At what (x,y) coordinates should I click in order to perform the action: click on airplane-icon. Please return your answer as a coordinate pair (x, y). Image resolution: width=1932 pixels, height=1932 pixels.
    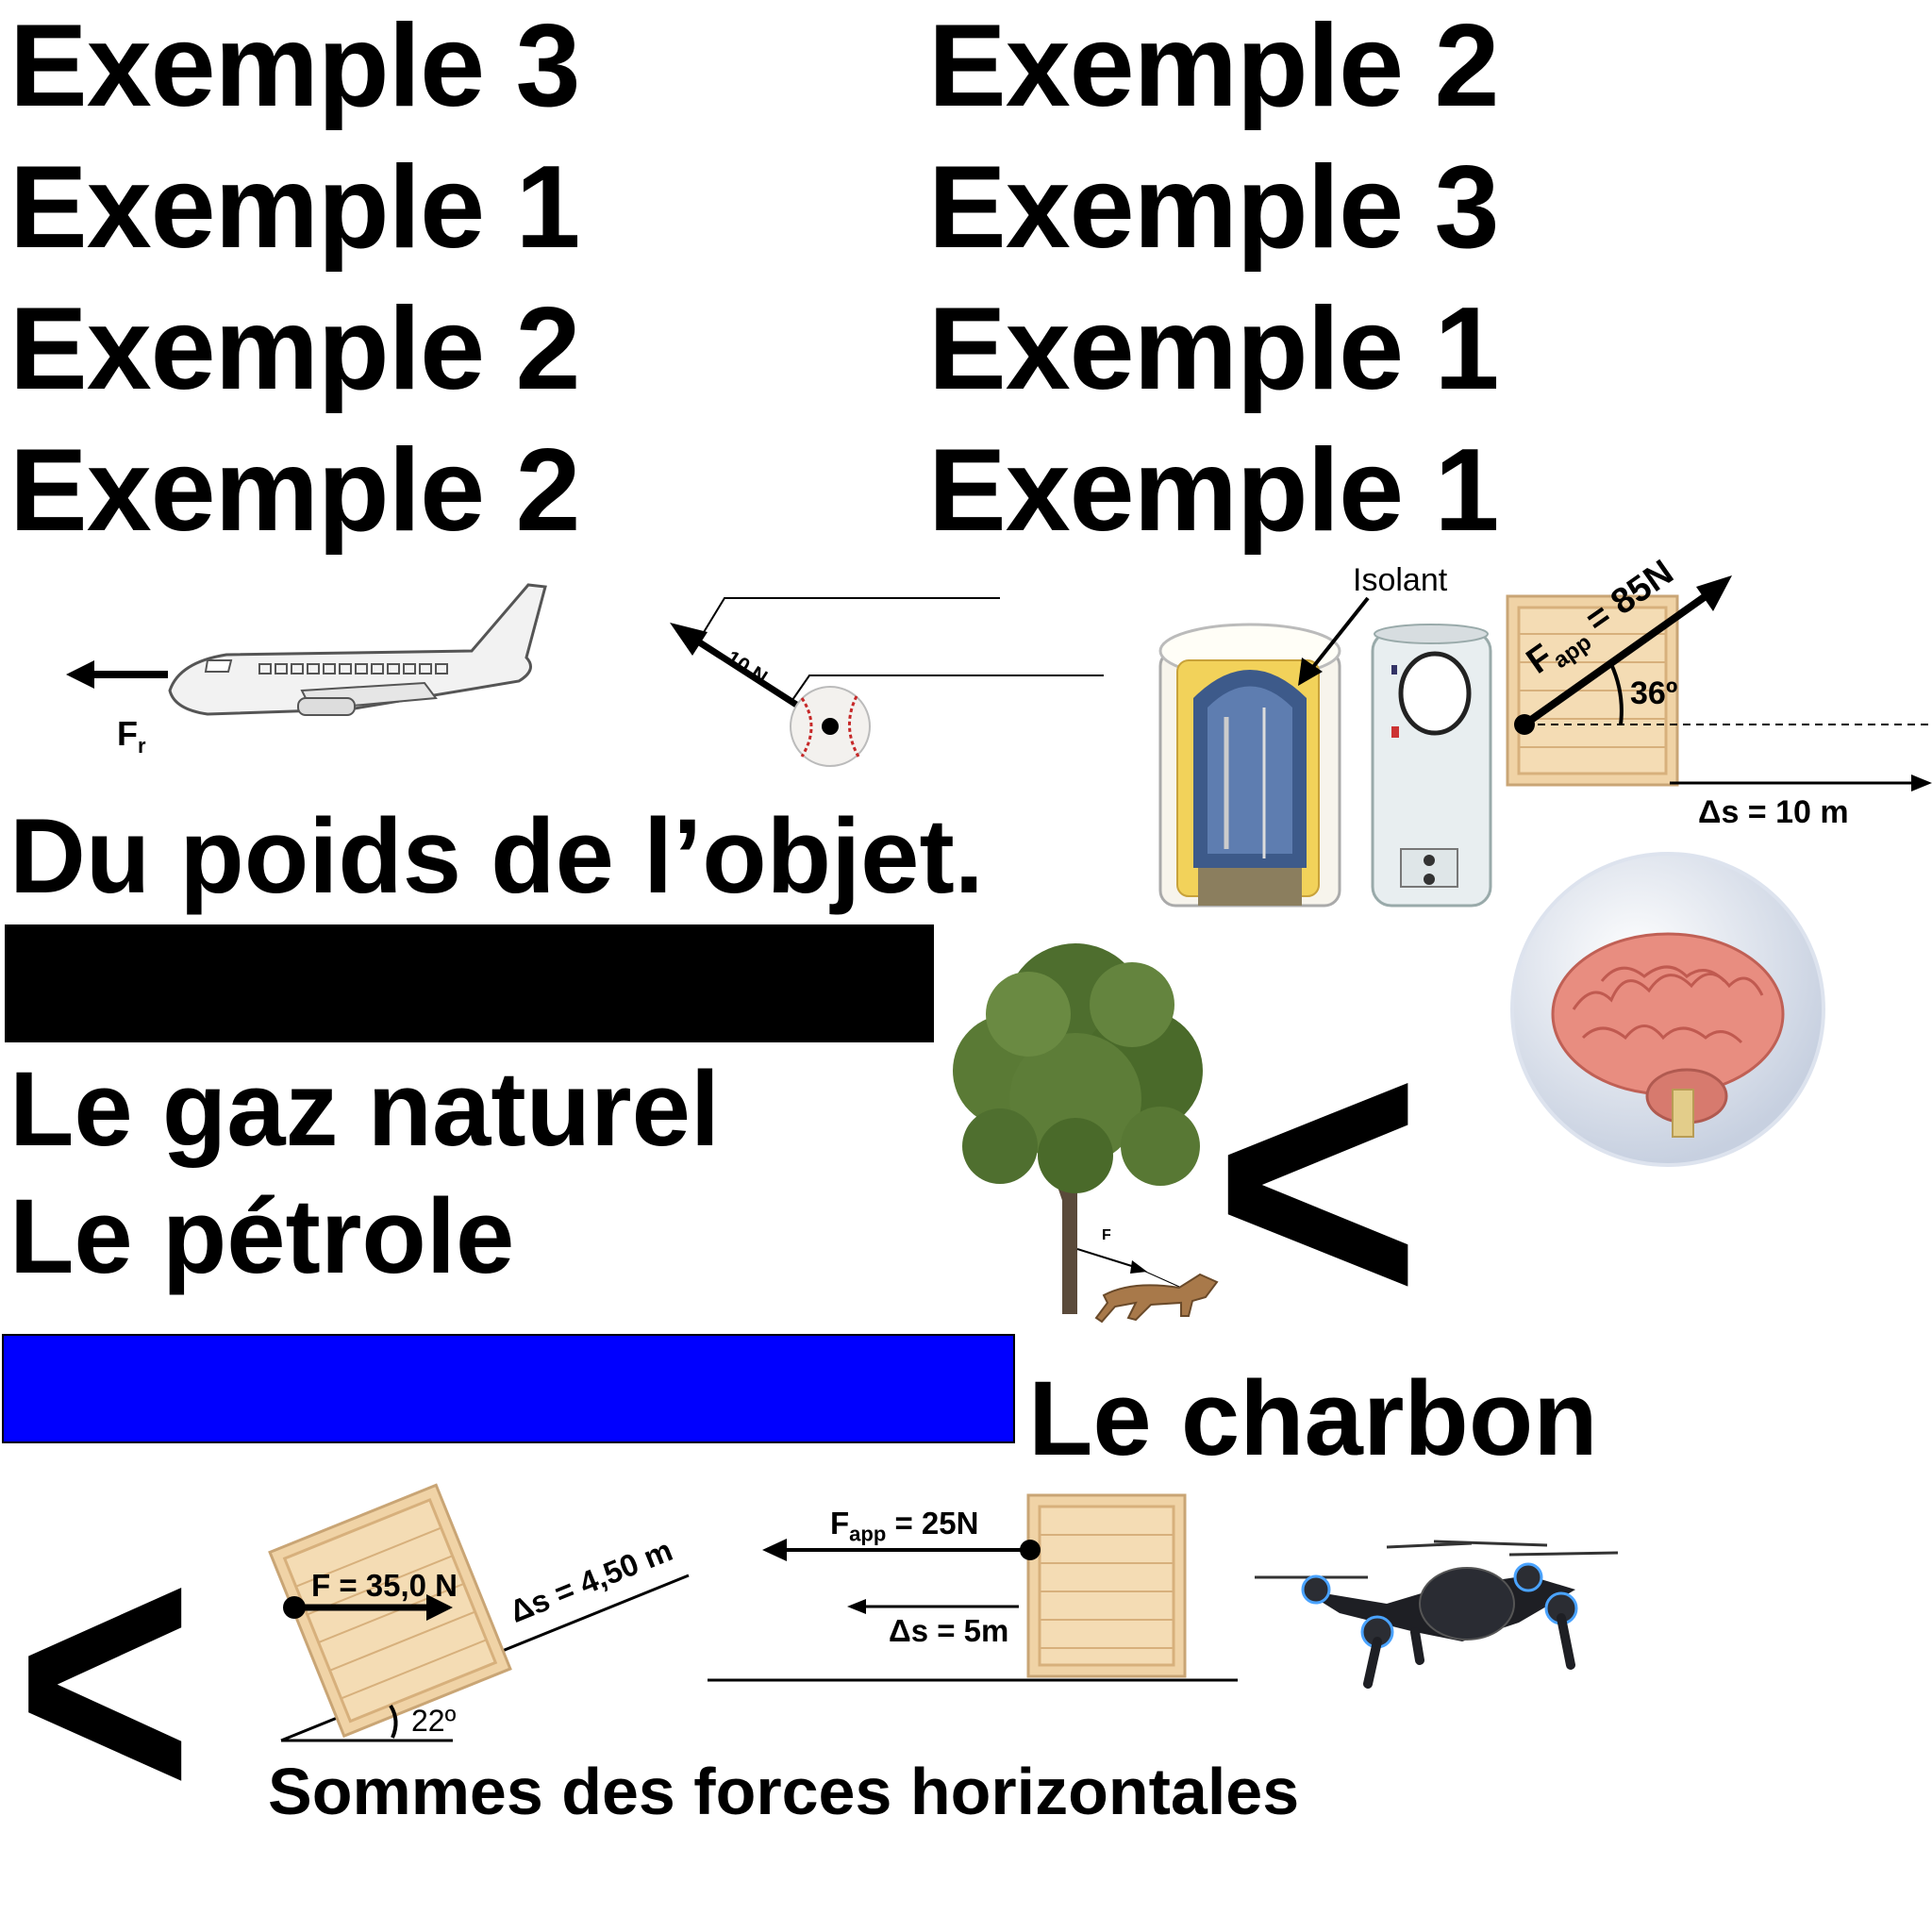
    Looking at the image, I should click on (306, 671).